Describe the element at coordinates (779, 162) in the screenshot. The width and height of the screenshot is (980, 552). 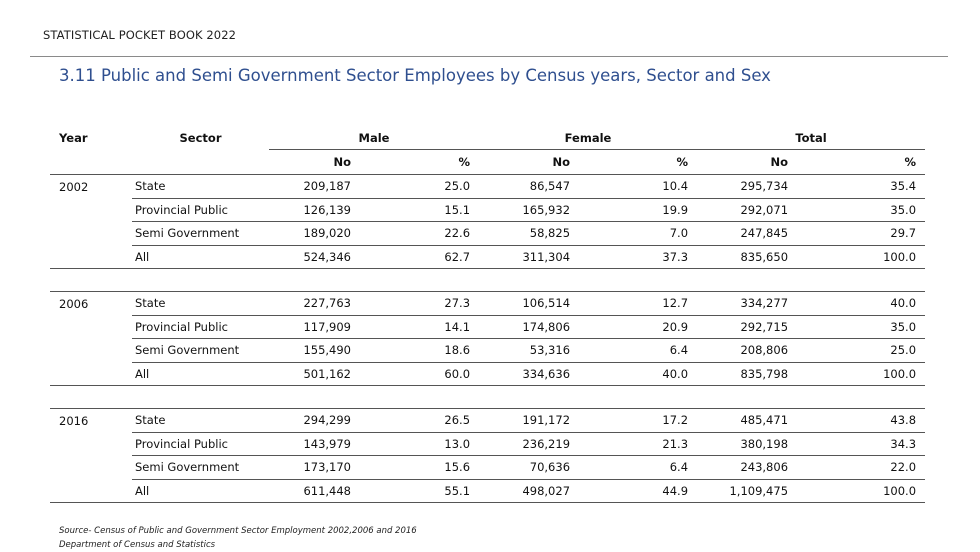
I see `sub-header-total-no: No` at that location.